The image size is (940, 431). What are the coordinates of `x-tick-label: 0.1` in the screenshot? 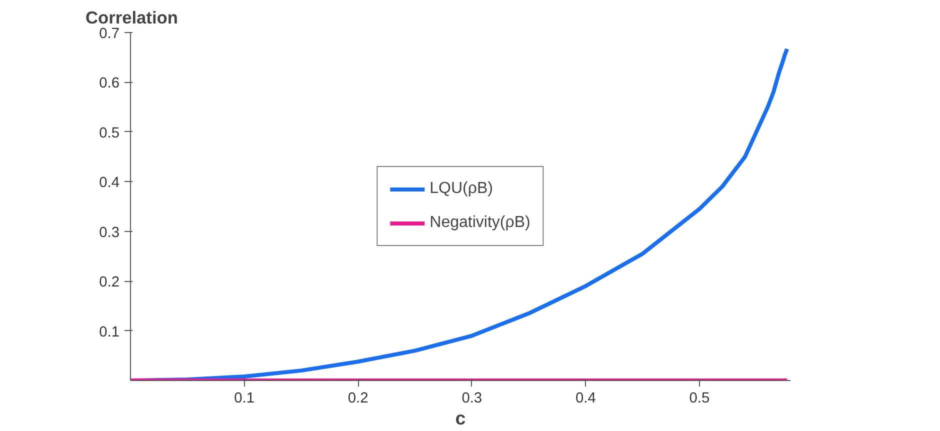 It's located at (244, 398).